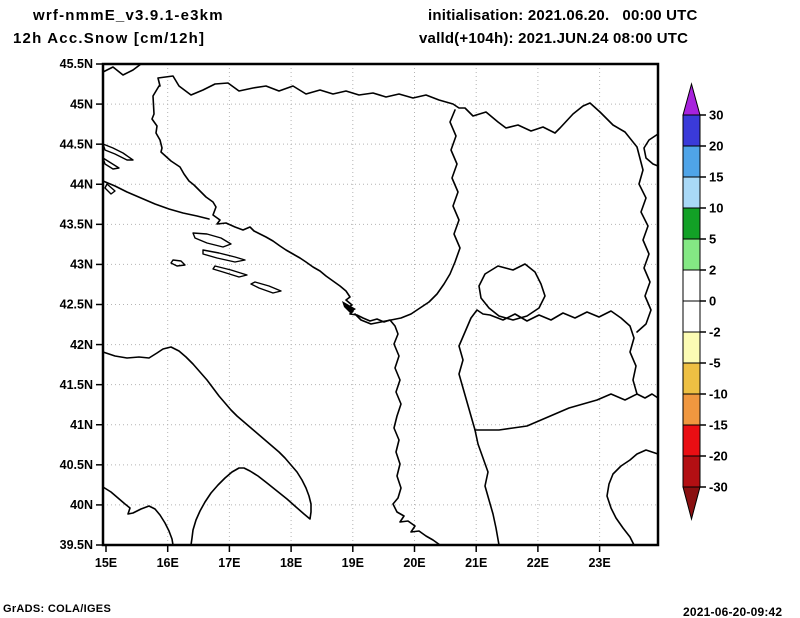  I want to click on product-title: 12h Acc.Snow [cm/12h], so click(109, 38).